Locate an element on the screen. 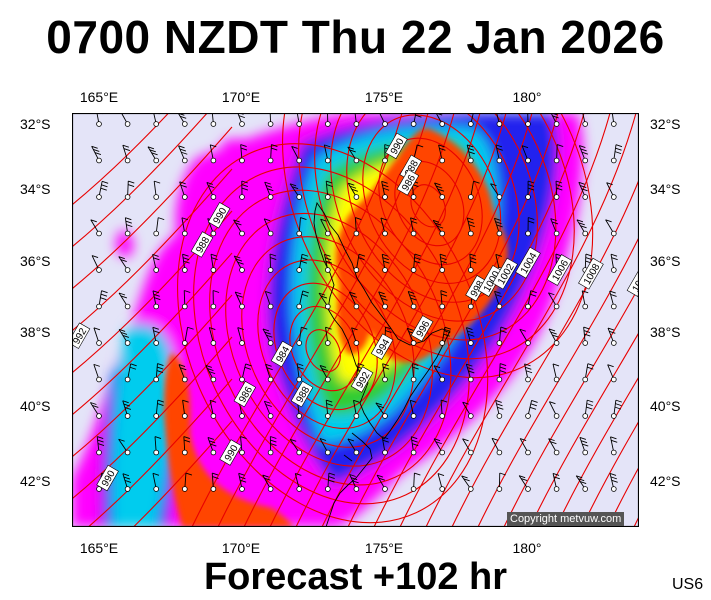 Image resolution: width=711 pixels, height=600 pixels. lon-label-top-175: 175°E is located at coordinates (384, 97).